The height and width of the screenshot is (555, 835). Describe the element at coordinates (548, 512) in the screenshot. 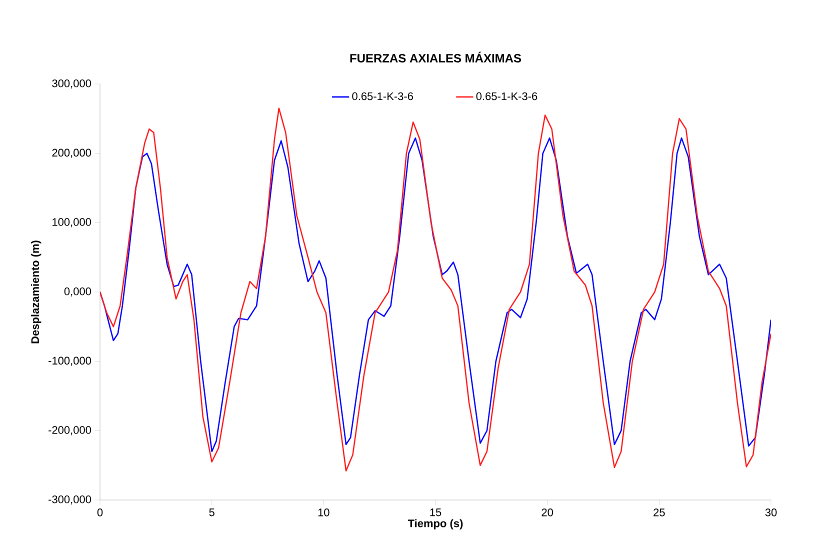

I see `x-tick-label: 20` at that location.